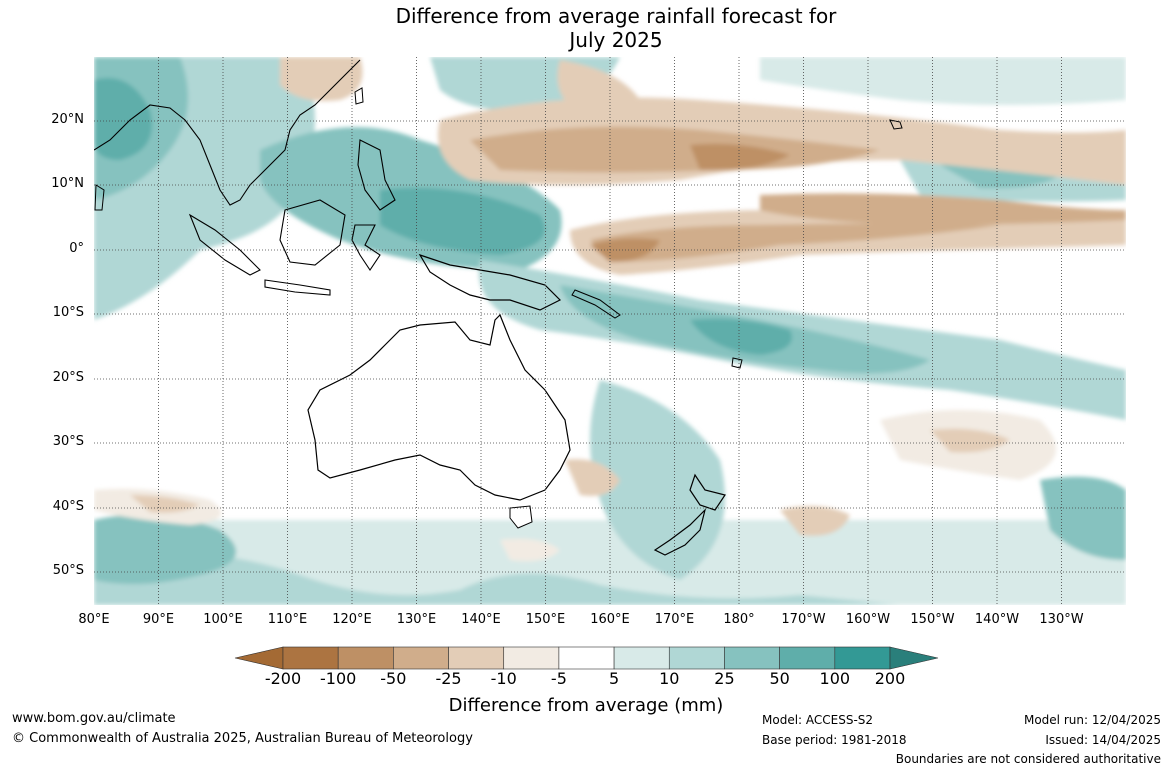 The height and width of the screenshot is (770, 1173). Describe the element at coordinates (530, 550) in the screenshot. I see `east-australia-brown` at that location.